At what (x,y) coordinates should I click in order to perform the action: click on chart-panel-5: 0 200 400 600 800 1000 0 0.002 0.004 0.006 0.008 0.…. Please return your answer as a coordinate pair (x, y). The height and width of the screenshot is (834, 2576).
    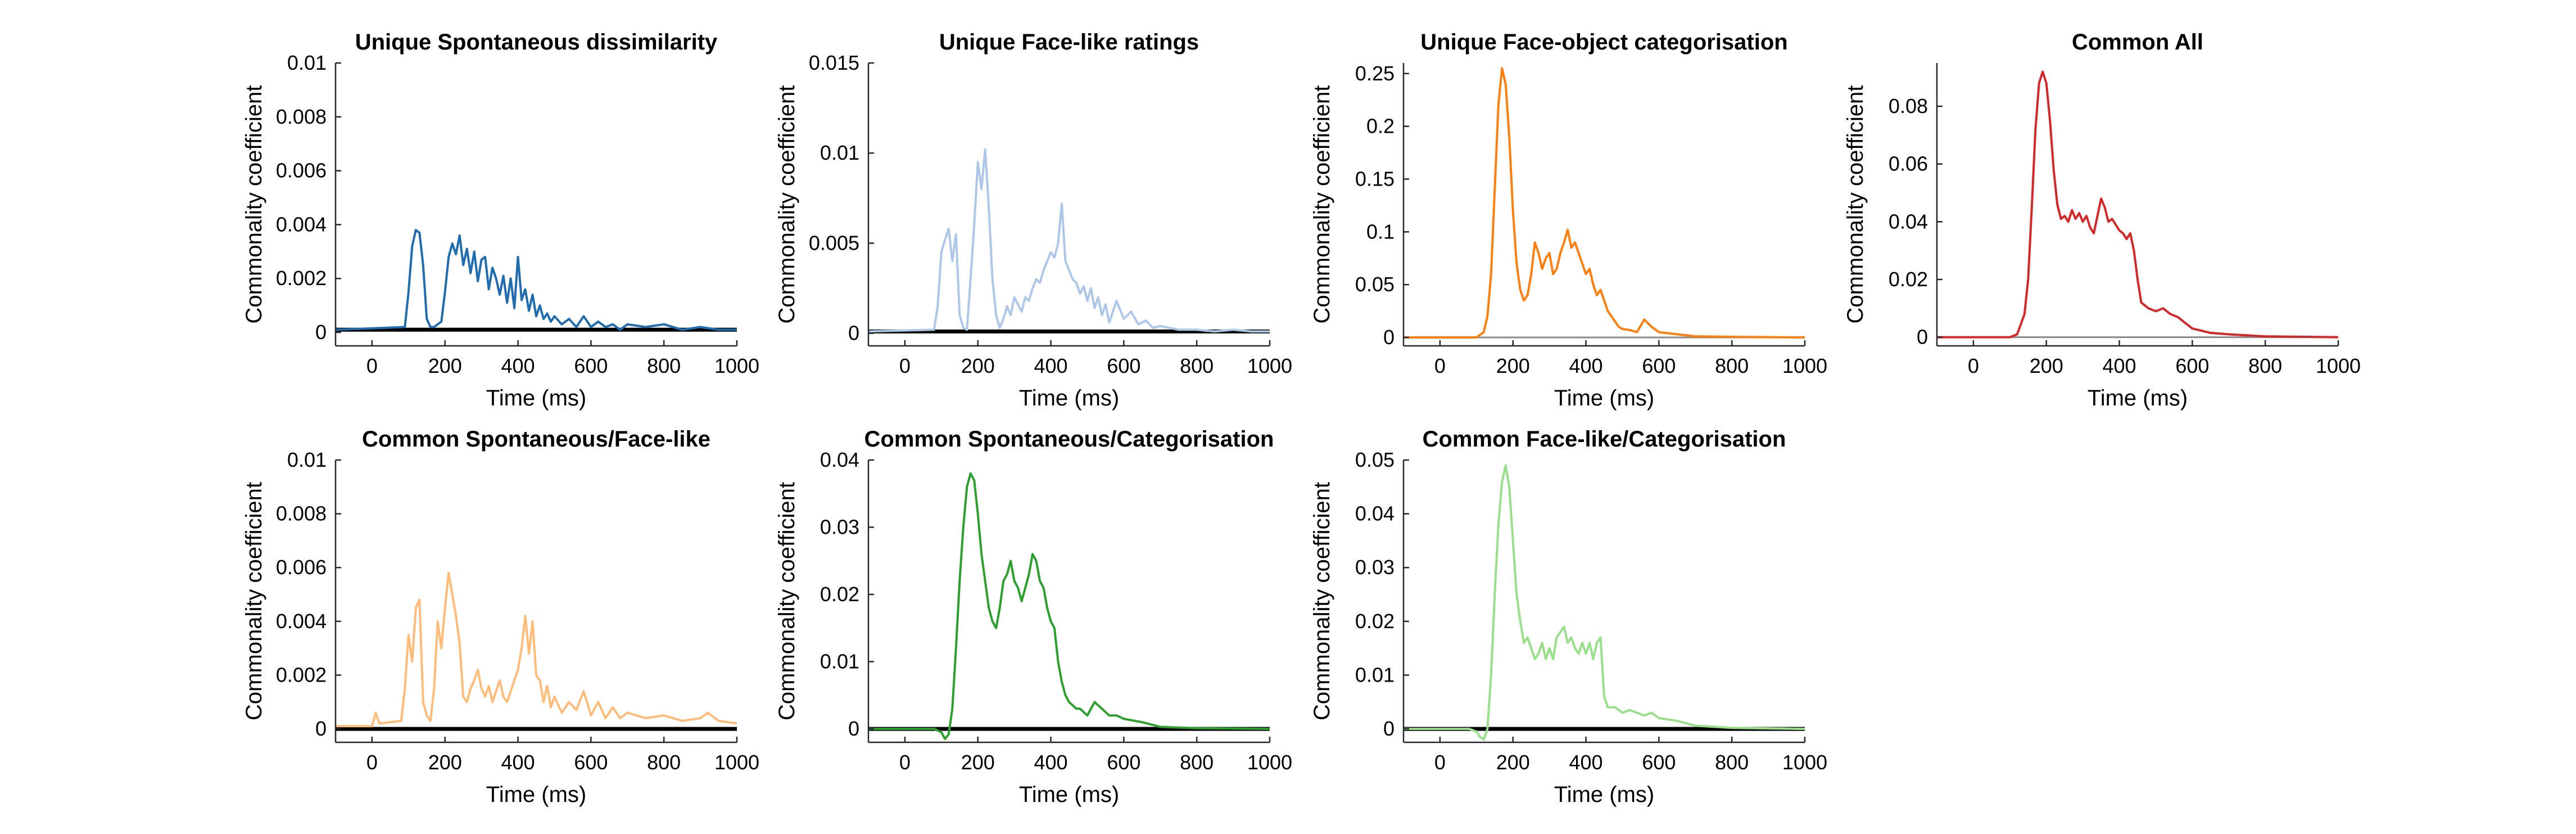
    Looking at the image, I should click on (500, 617).